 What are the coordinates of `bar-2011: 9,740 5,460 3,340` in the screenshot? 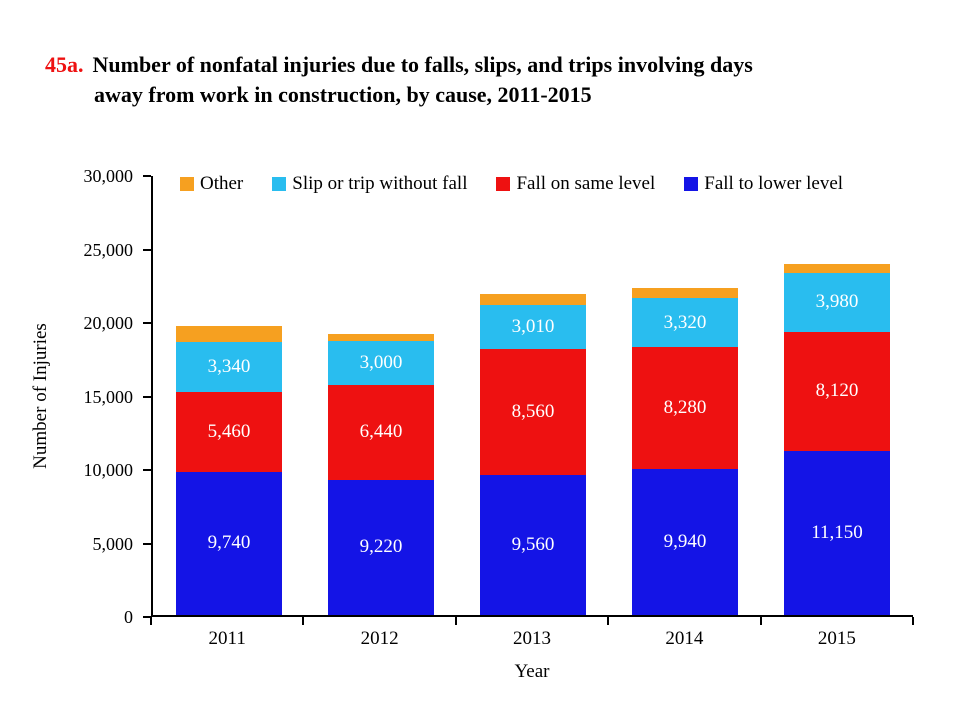 It's located at (229, 470).